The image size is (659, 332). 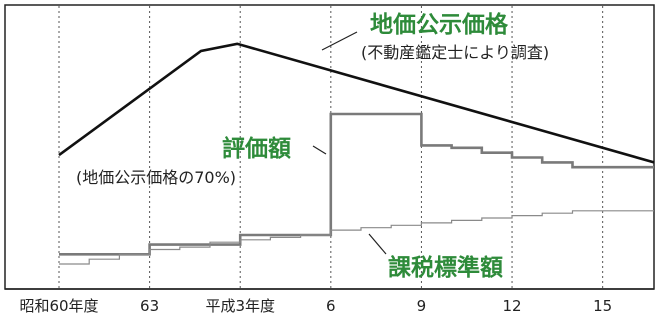 What do you see at coordinates (602, 306) in the screenshot?
I see `x-tick-label-6: 15` at bounding box center [602, 306].